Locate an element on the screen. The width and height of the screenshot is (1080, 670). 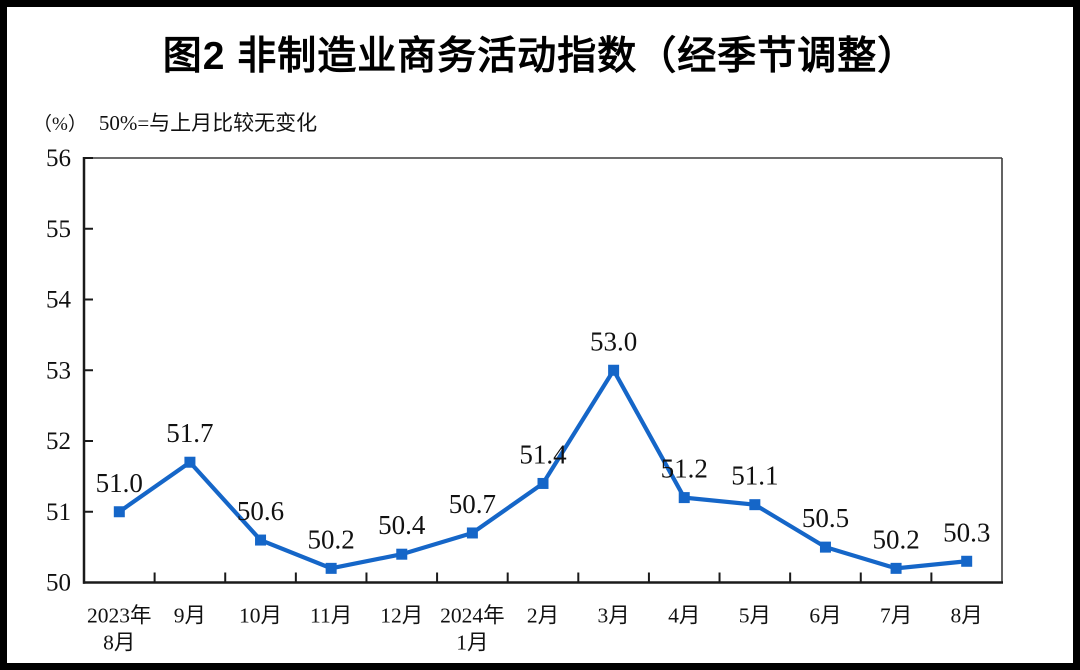
x-axis-label: 2024年 1月 is located at coordinates (472, 629).